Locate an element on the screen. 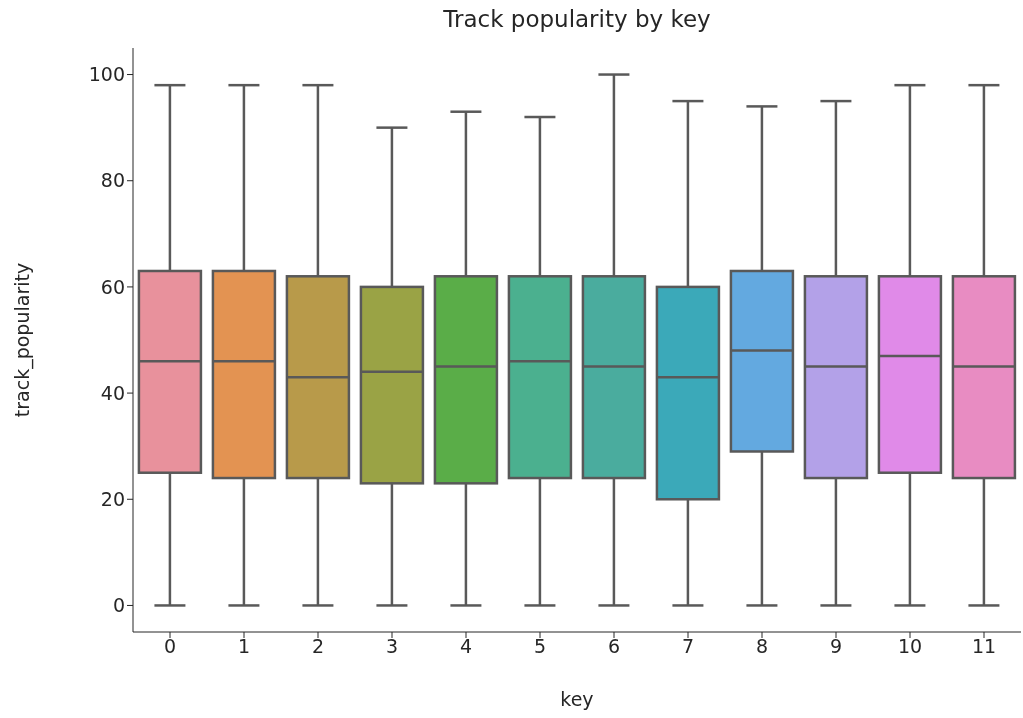 Image resolution: width=1023 pixels, height=718 pixels. y-tick-label: 0 is located at coordinates (118, 605).